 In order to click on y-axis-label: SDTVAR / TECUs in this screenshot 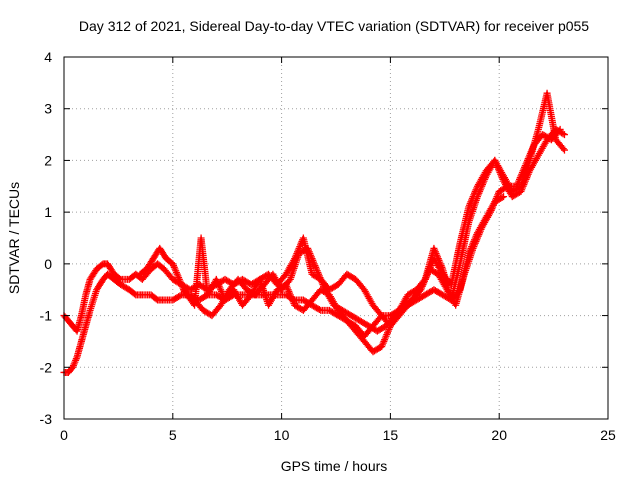, I will do `click(14, 238)`.